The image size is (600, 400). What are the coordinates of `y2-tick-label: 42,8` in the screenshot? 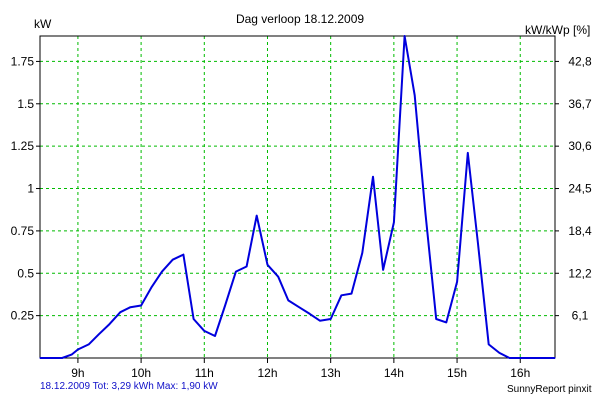 It's located at (580, 61).